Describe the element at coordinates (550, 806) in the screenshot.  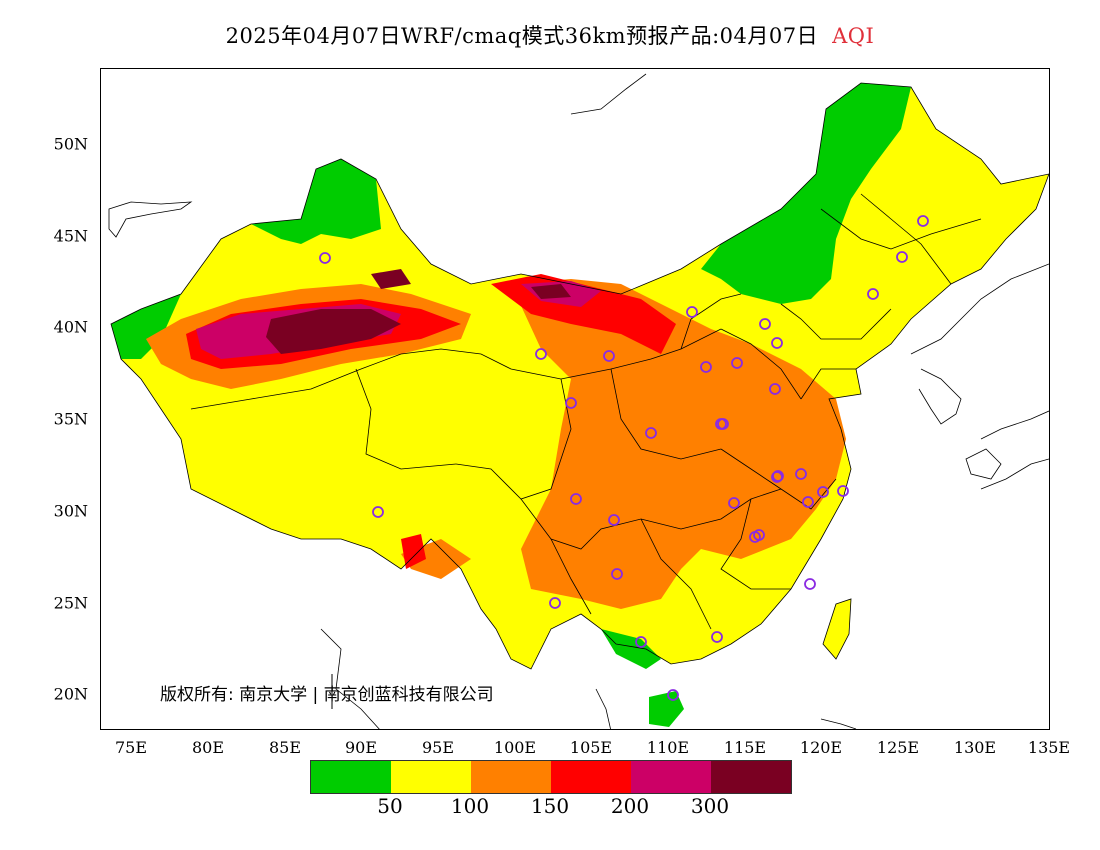
I see `legend-break-150: 150` at that location.